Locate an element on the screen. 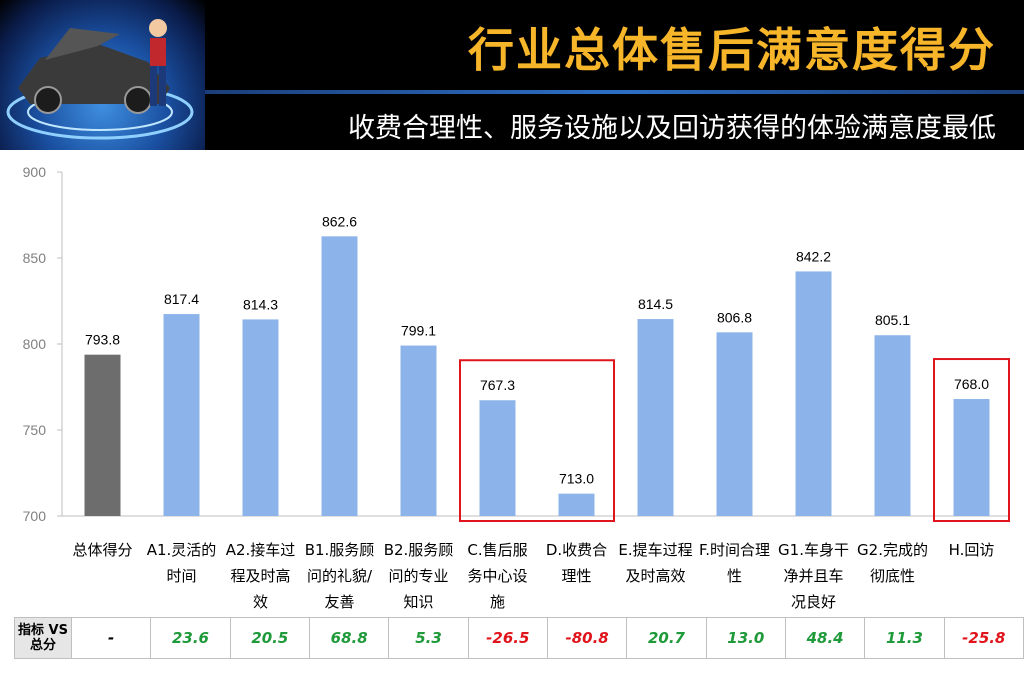 This screenshot has height=680, width=1024. category-label-line: 友善 is located at coordinates (339, 602).